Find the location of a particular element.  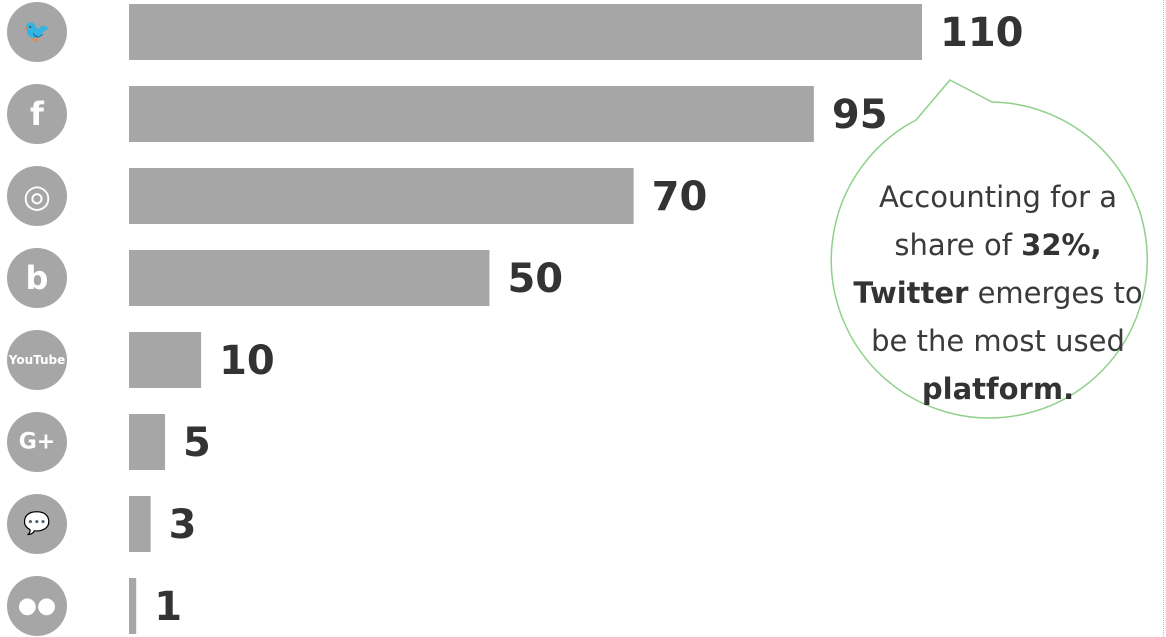

icon-glyph: b is located at coordinates (37, 278).